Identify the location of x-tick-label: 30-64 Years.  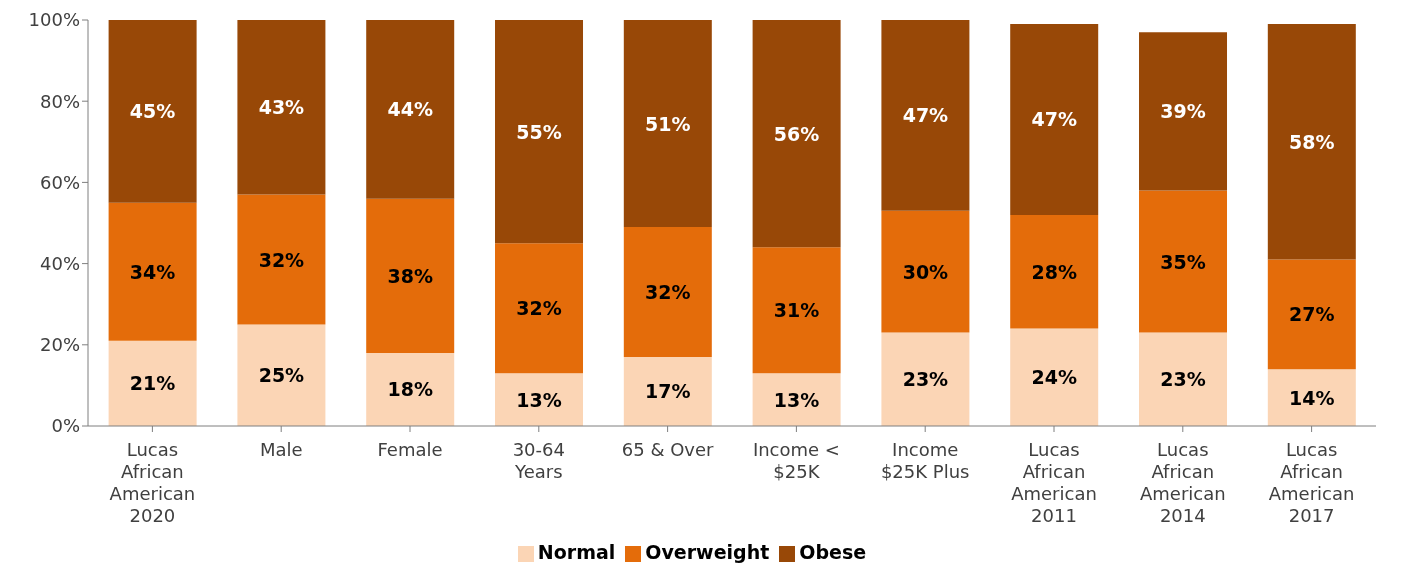
(538, 460).